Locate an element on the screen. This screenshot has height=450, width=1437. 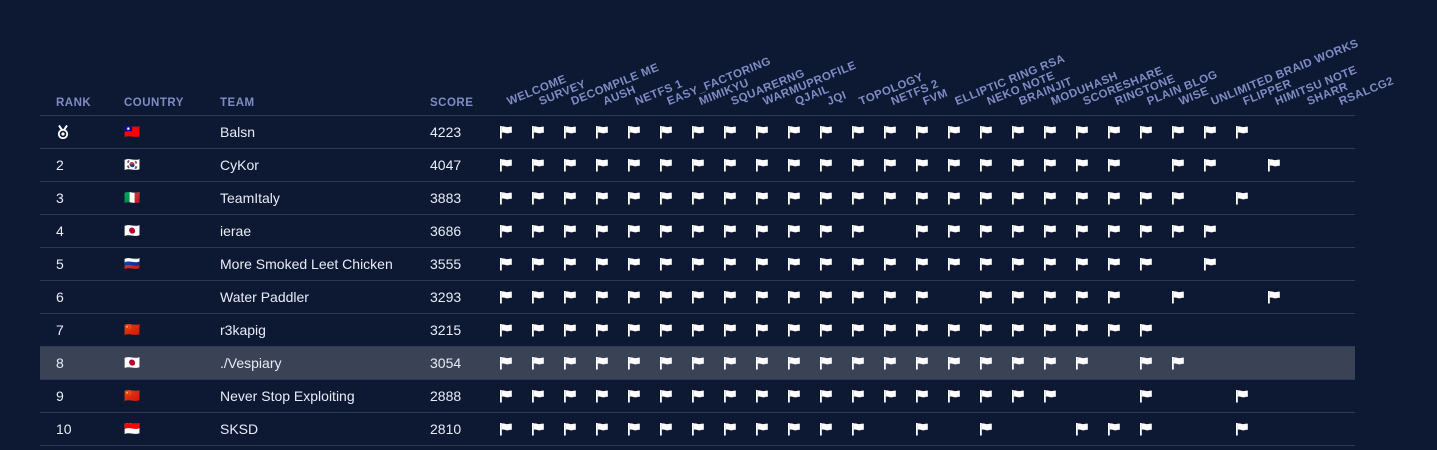
table-row: 5 🇷🇺 More Smoked Leet Chicken 3555 is located at coordinates (697, 264).